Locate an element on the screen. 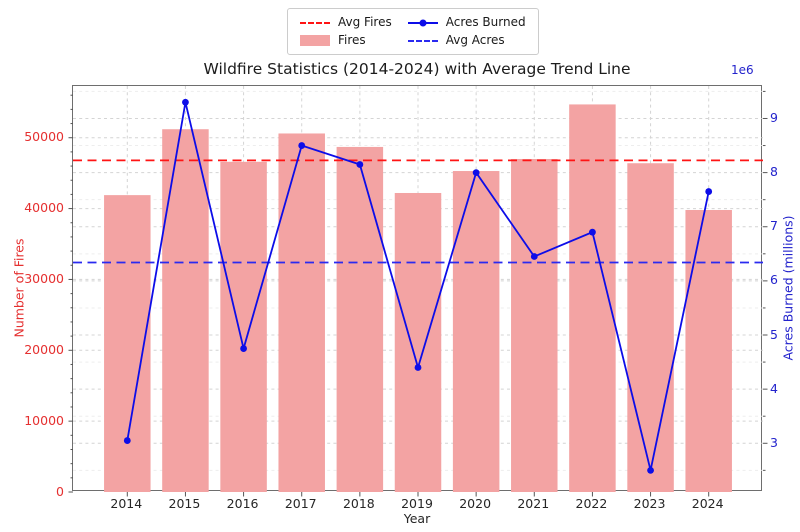 Image resolution: width=800 pixels, height=532 pixels. bar-2017 is located at coordinates (301, 312).